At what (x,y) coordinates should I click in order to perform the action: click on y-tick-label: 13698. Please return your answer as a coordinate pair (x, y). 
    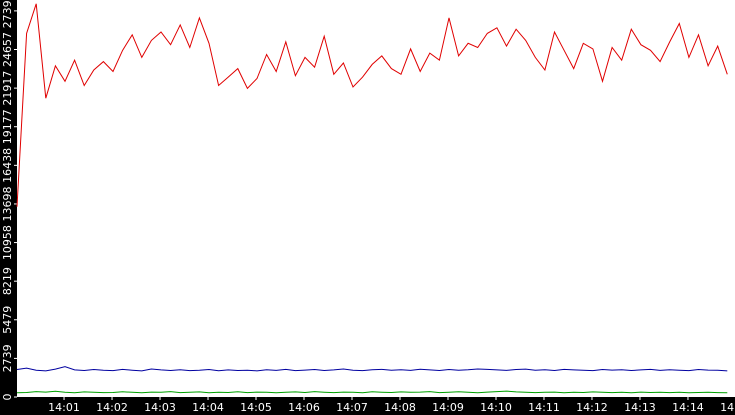
    Looking at the image, I should click on (7, 203).